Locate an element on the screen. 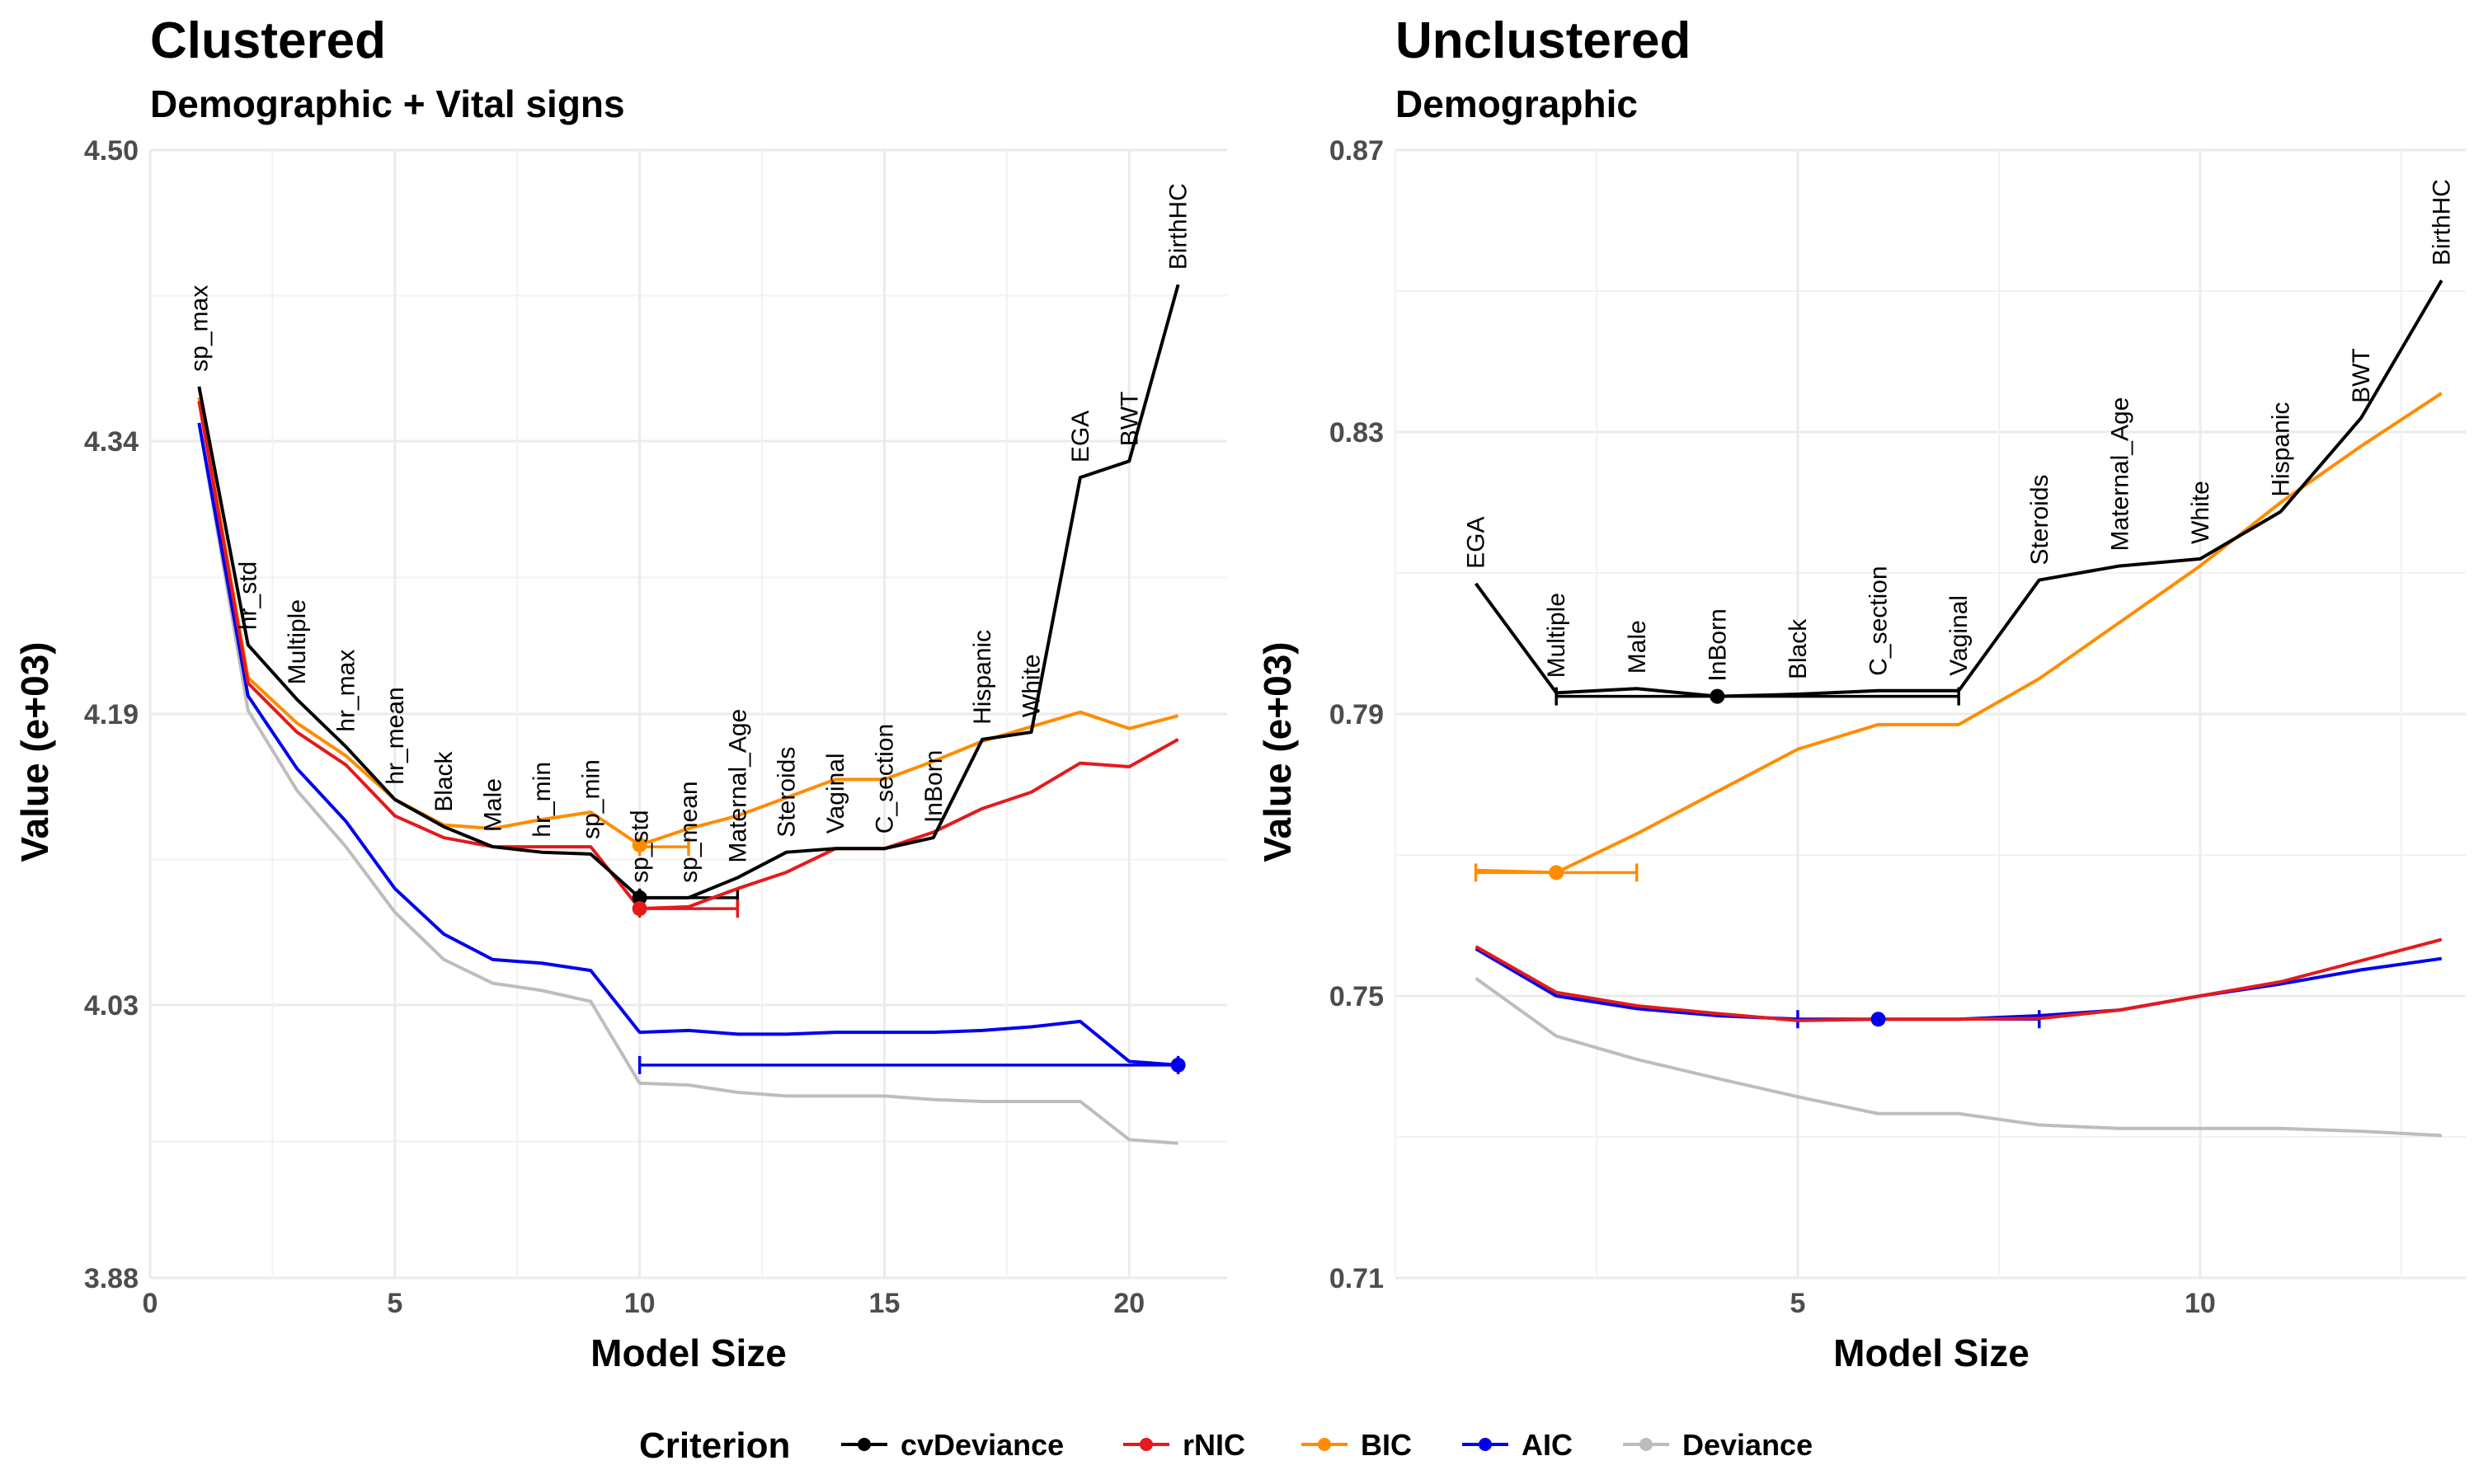 The height and width of the screenshot is (1484, 2474). variable-label: hr_mean is located at coordinates (395, 735).